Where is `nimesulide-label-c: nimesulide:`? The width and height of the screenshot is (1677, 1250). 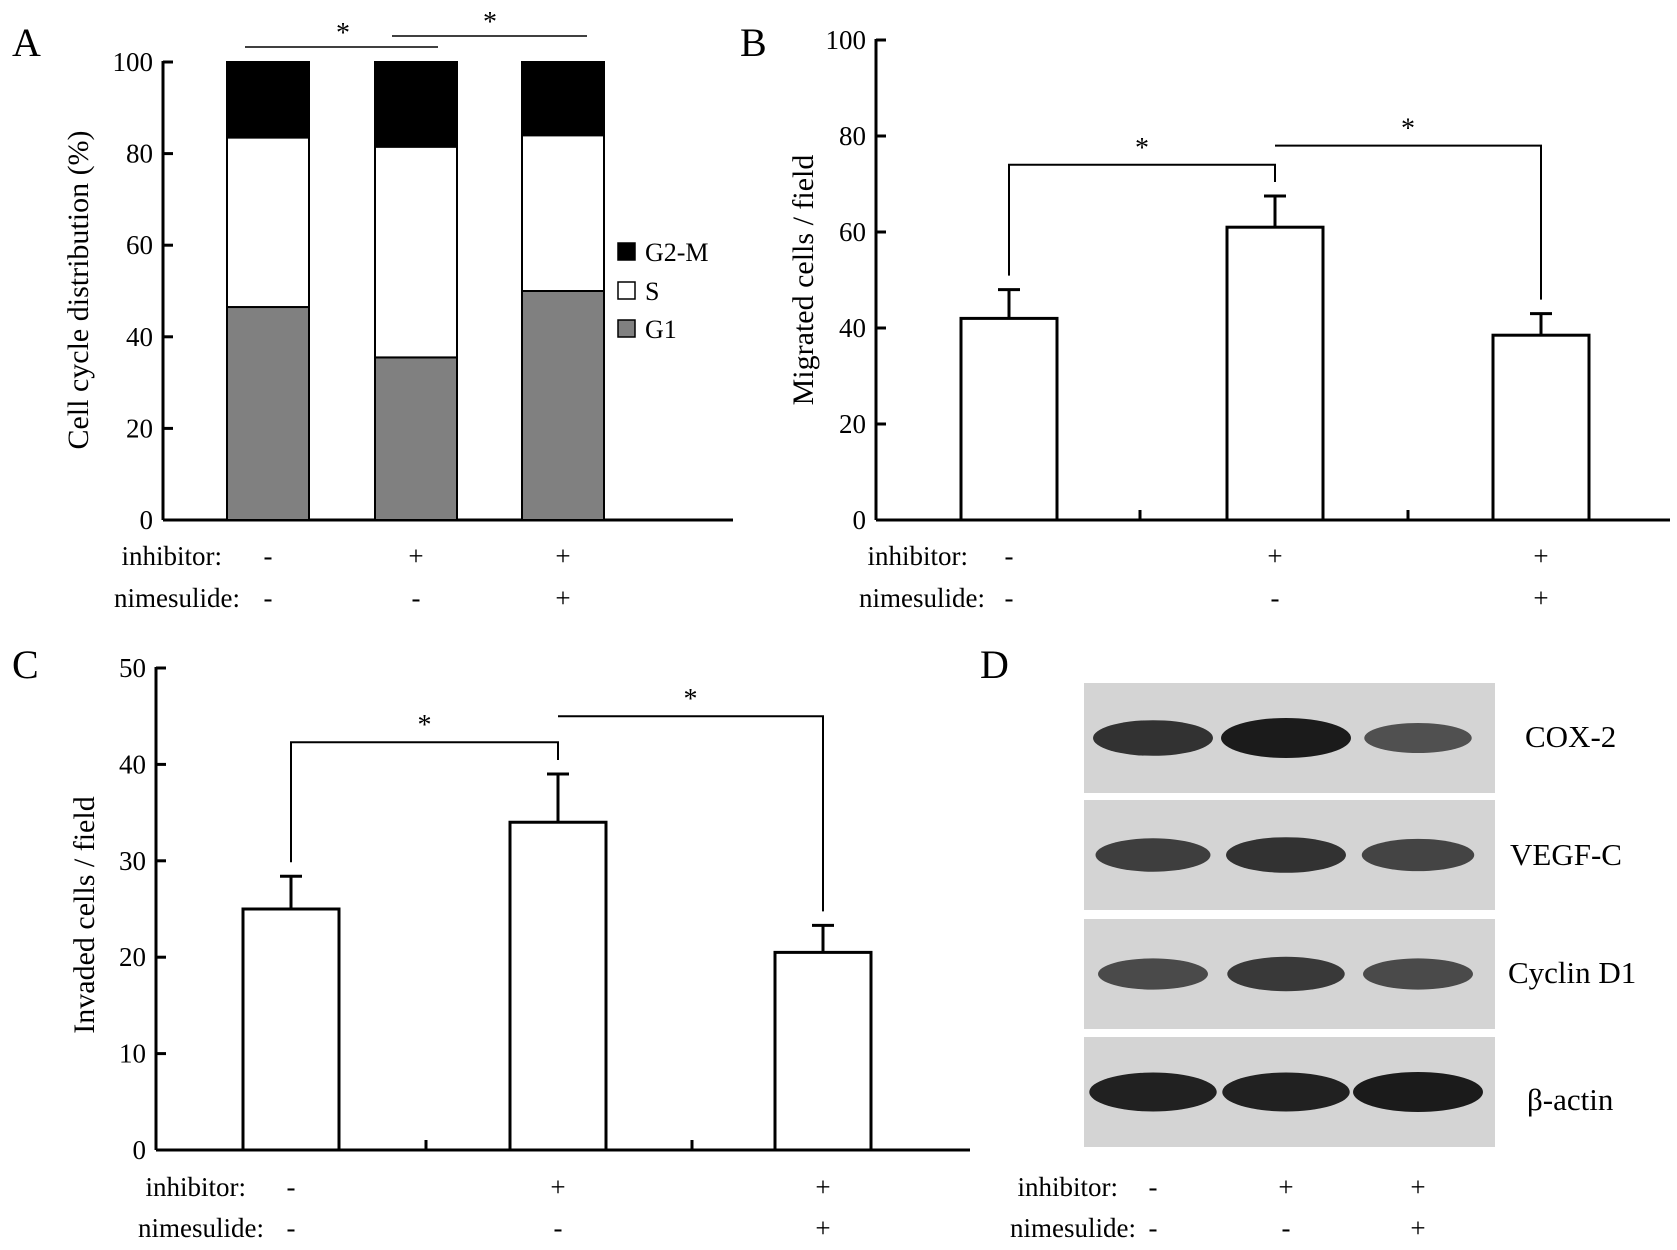
nimesulide-label-c: nimesulide: is located at coordinates (201, 1228).